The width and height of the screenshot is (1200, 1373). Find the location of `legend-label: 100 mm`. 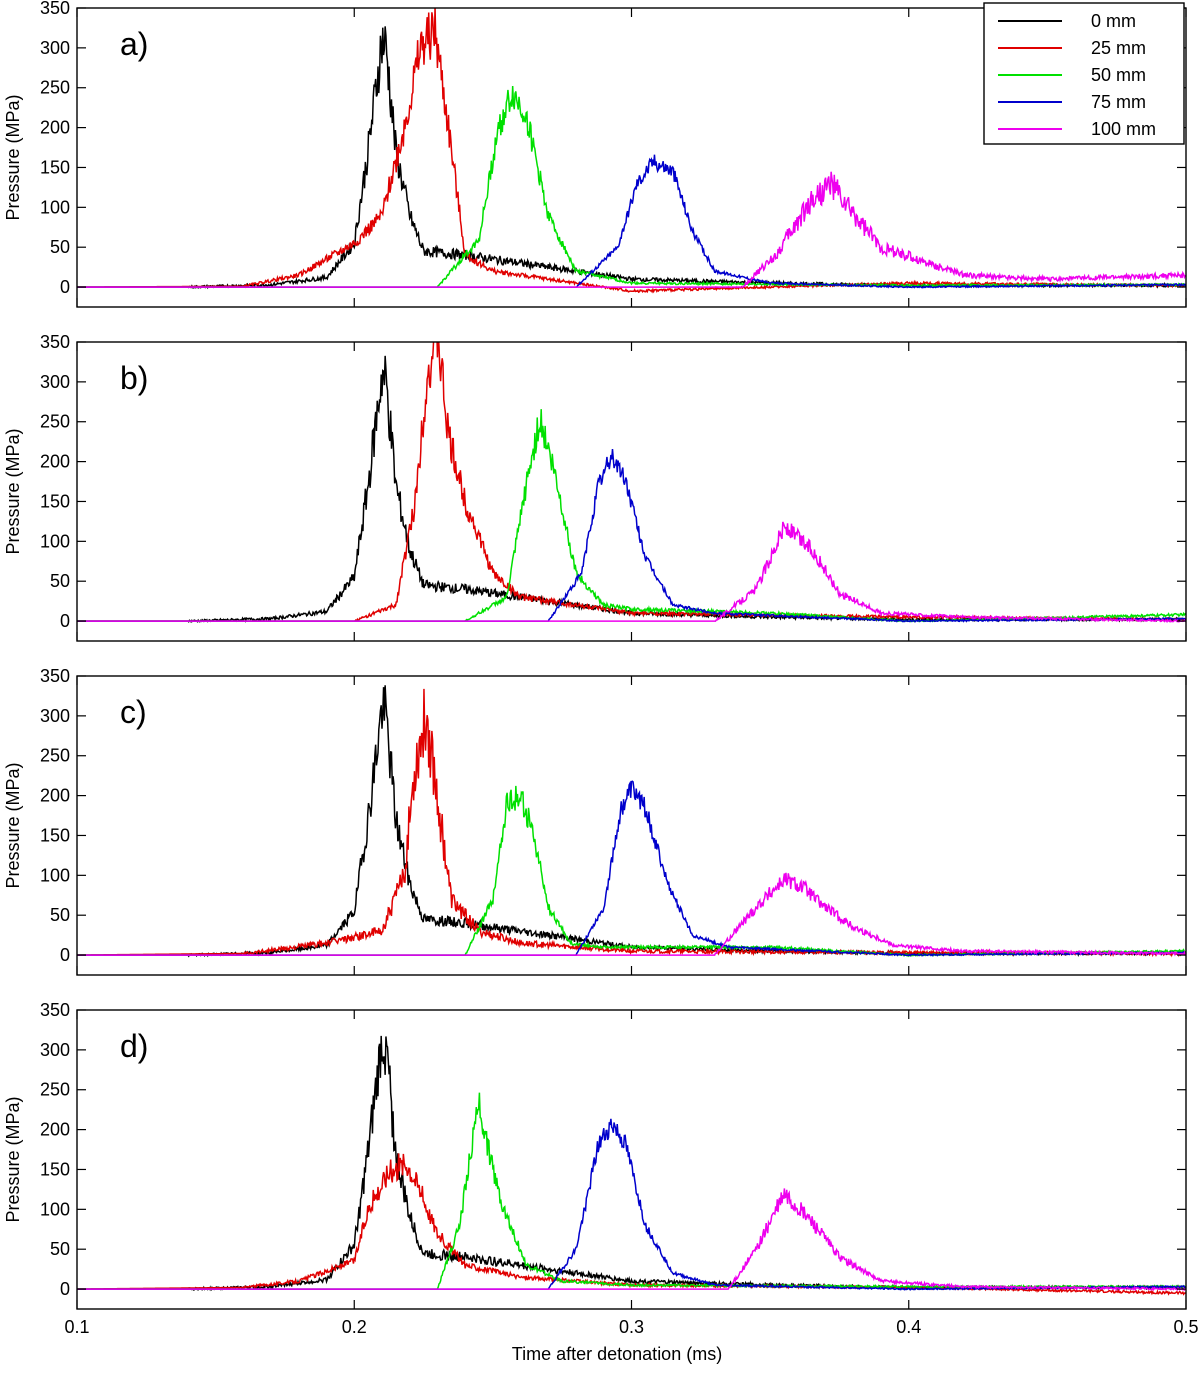

legend-label: 100 mm is located at coordinates (1123, 129).